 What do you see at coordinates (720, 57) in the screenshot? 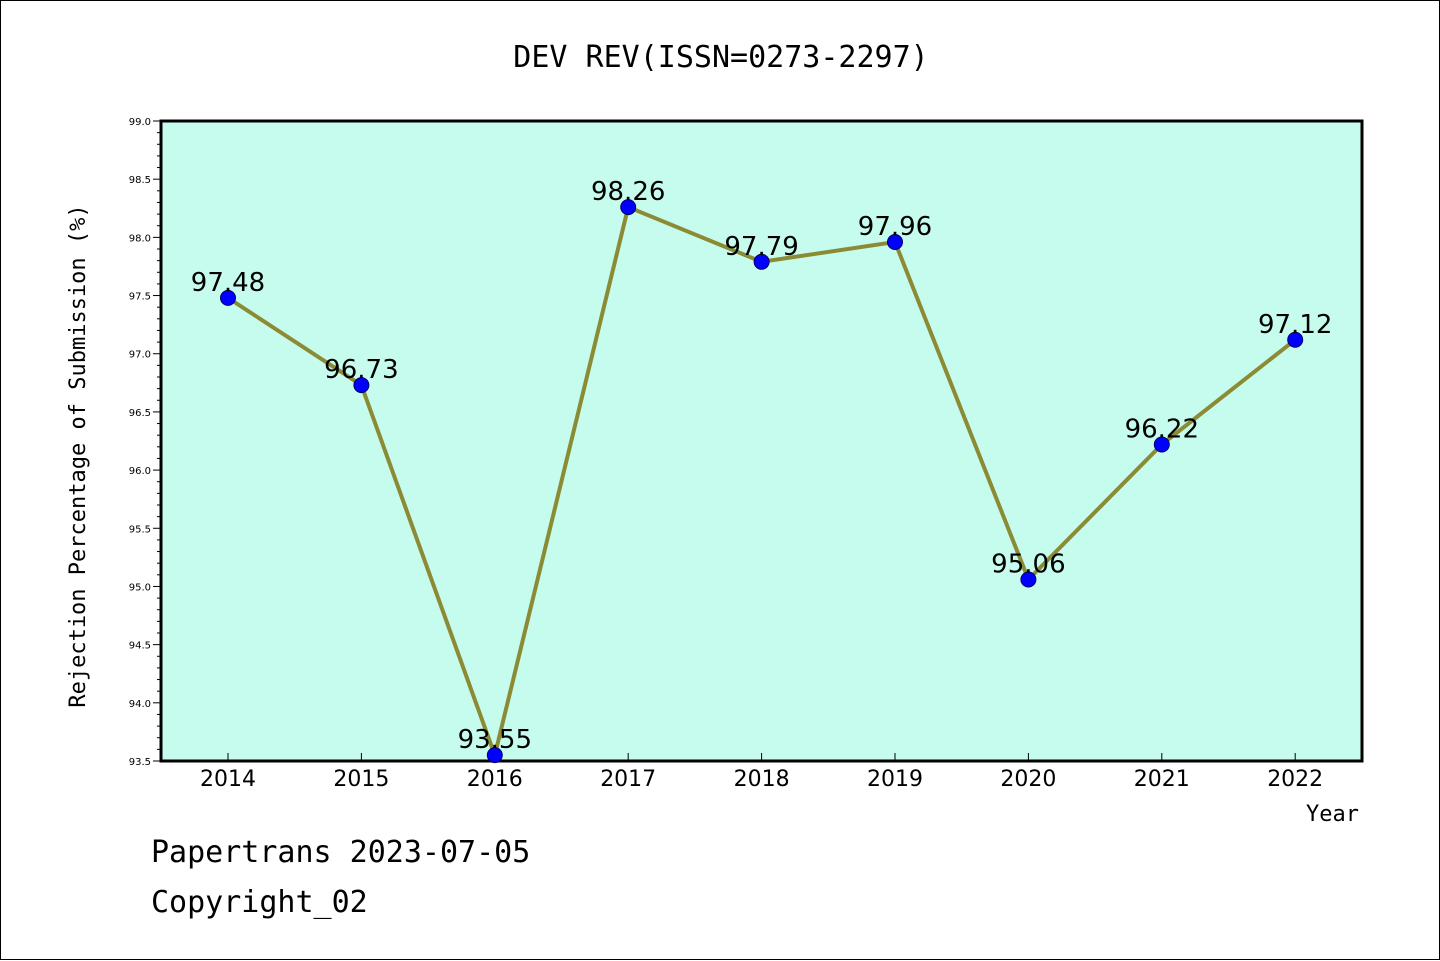
I see `chart-title: DEV REV(ISSN=0273-2297)` at bounding box center [720, 57].